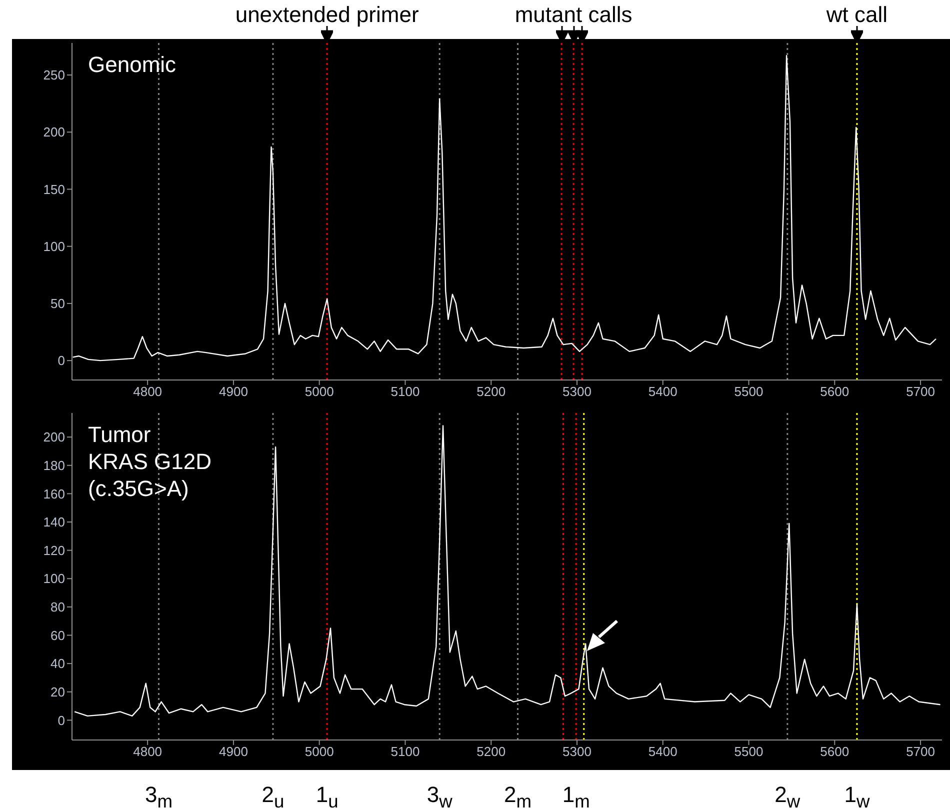  Describe the element at coordinates (518, 795) in the screenshot. I see `ref-line-label: 2$_{m}$` at that location.